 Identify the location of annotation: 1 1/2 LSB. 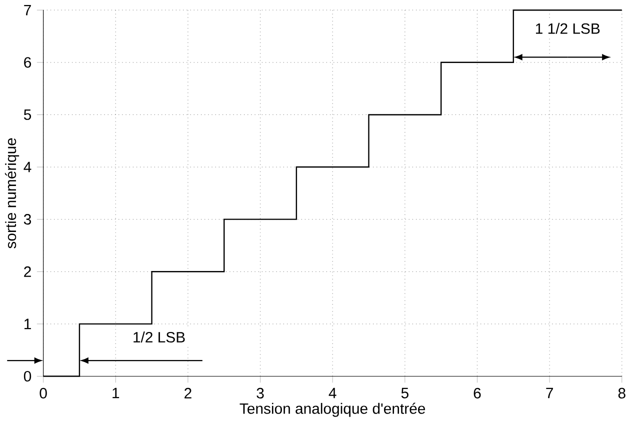
(568, 28).